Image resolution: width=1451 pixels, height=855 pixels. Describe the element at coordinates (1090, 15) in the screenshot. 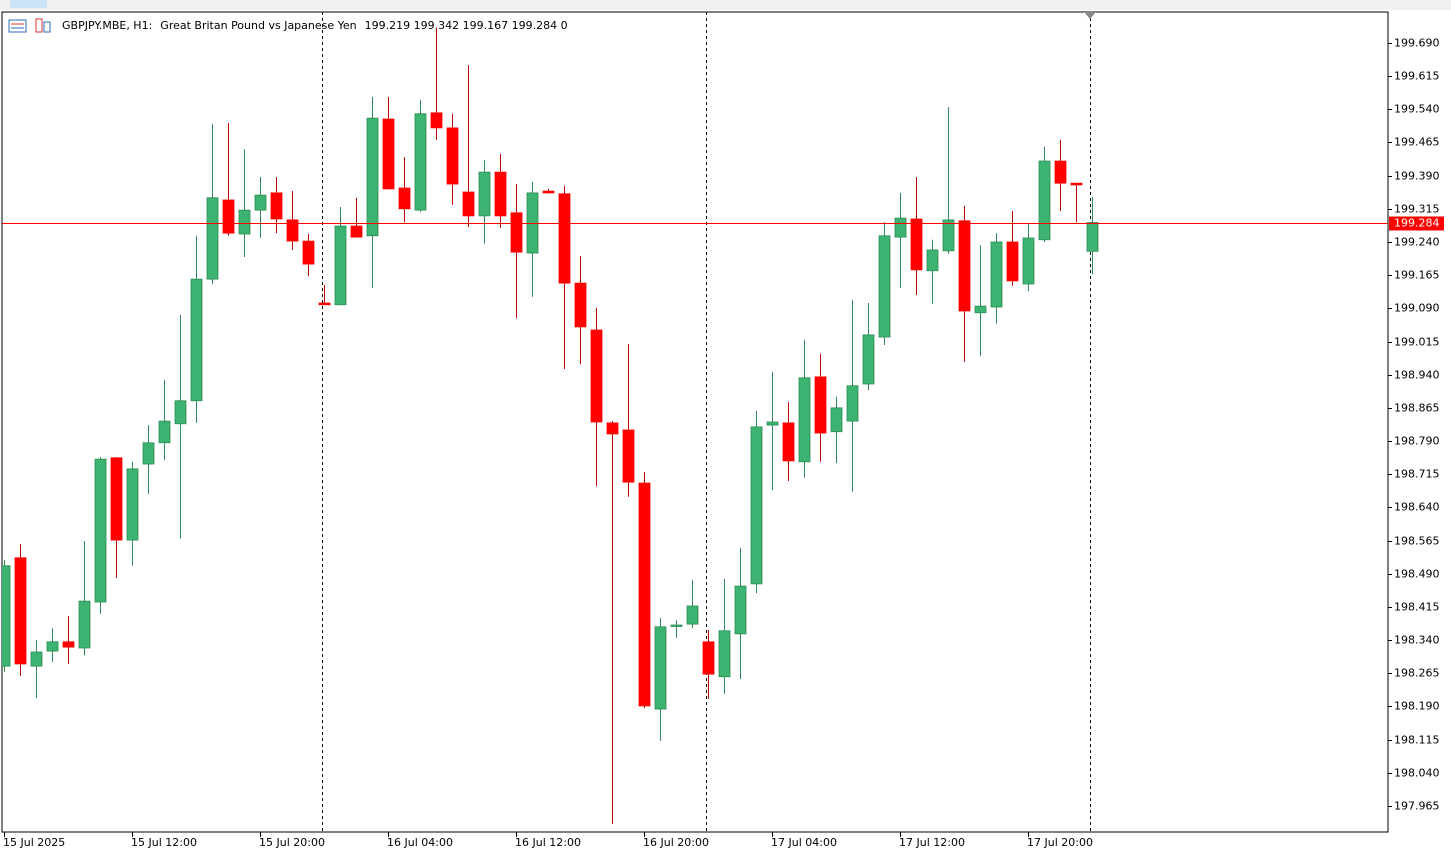

I see `shift-marker` at that location.